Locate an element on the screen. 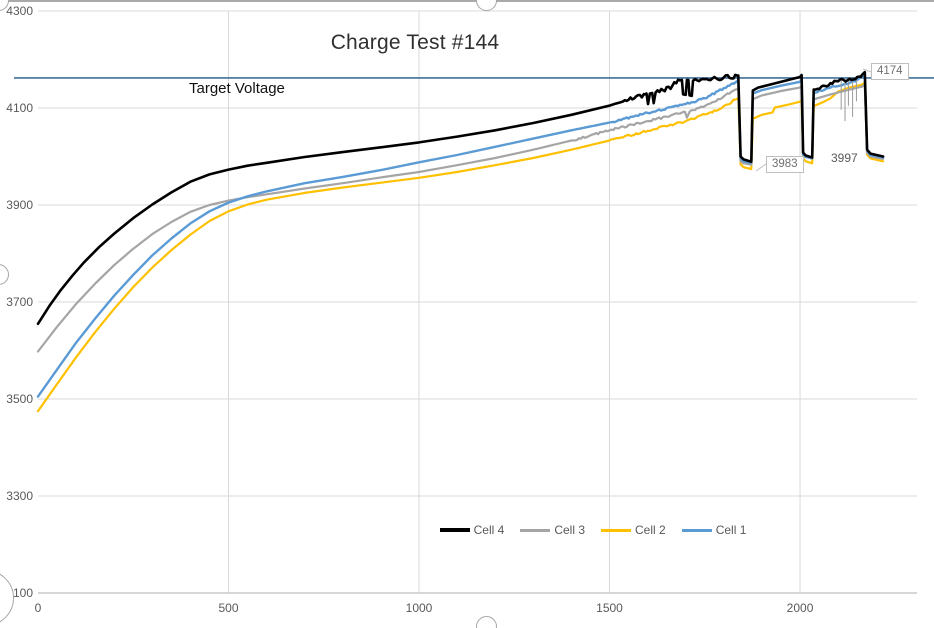 The image size is (934, 628). x-axis-tick-label: 2000 is located at coordinates (800, 608).